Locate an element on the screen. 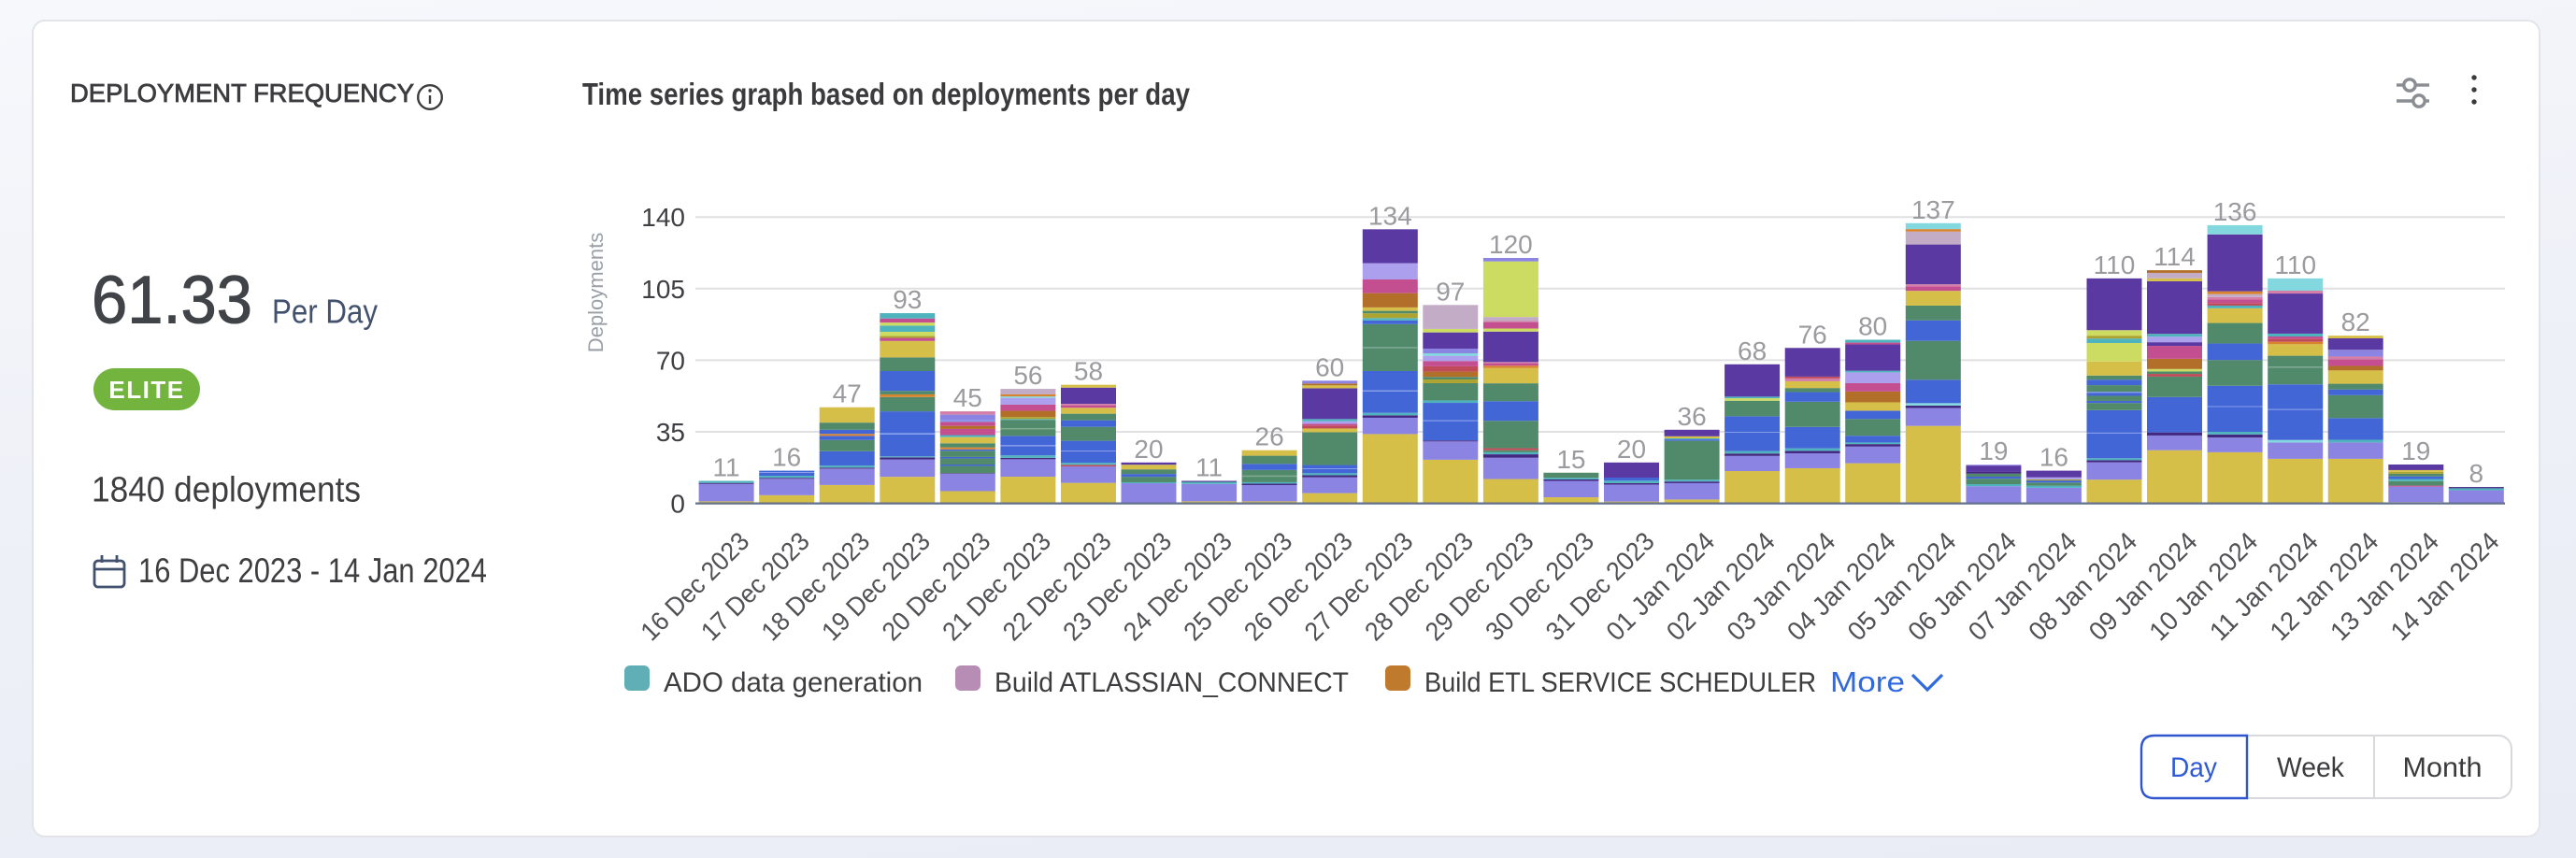 The height and width of the screenshot is (858, 2576). svg-text: 60 is located at coordinates (1329, 367).